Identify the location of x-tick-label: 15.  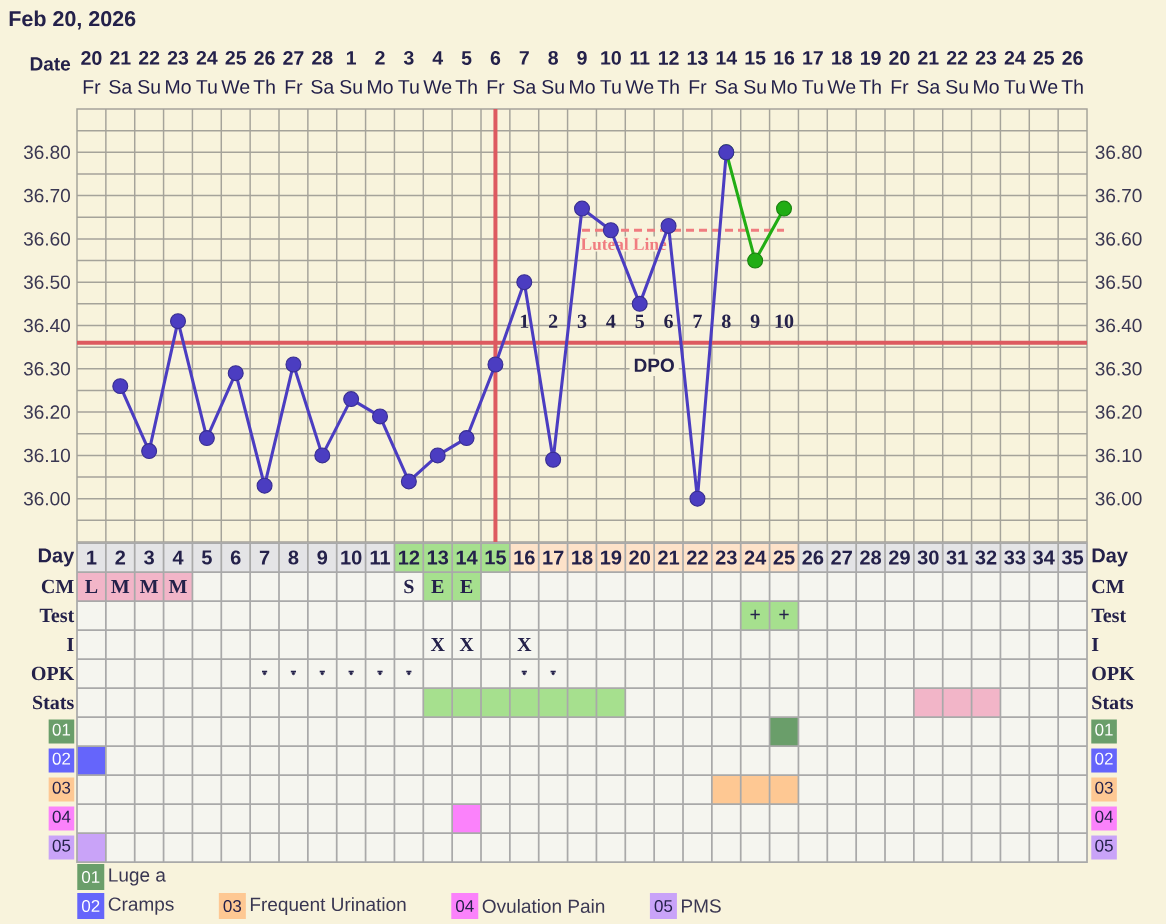
(495, 557).